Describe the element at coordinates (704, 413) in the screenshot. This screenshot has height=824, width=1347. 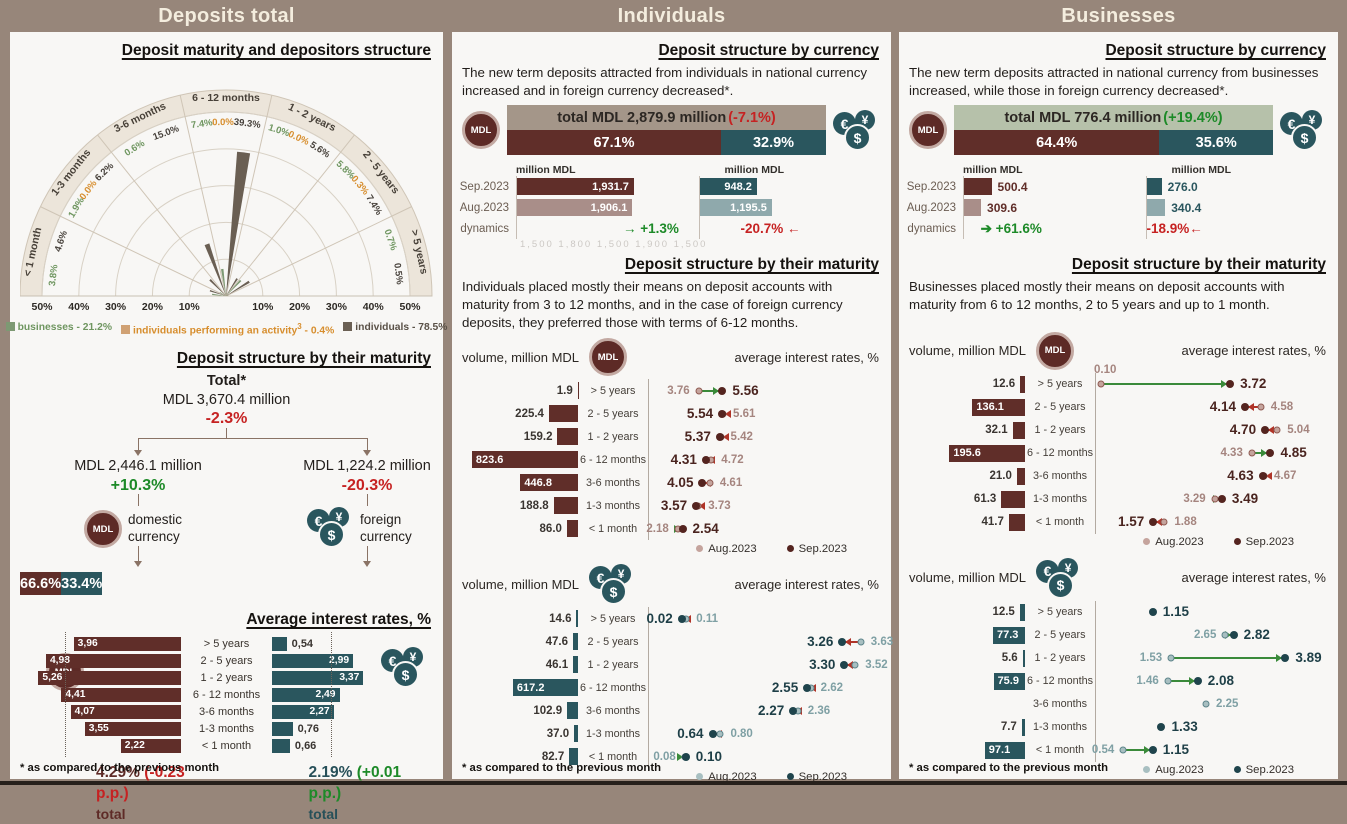
I see `rate-value: 5.54` at that location.